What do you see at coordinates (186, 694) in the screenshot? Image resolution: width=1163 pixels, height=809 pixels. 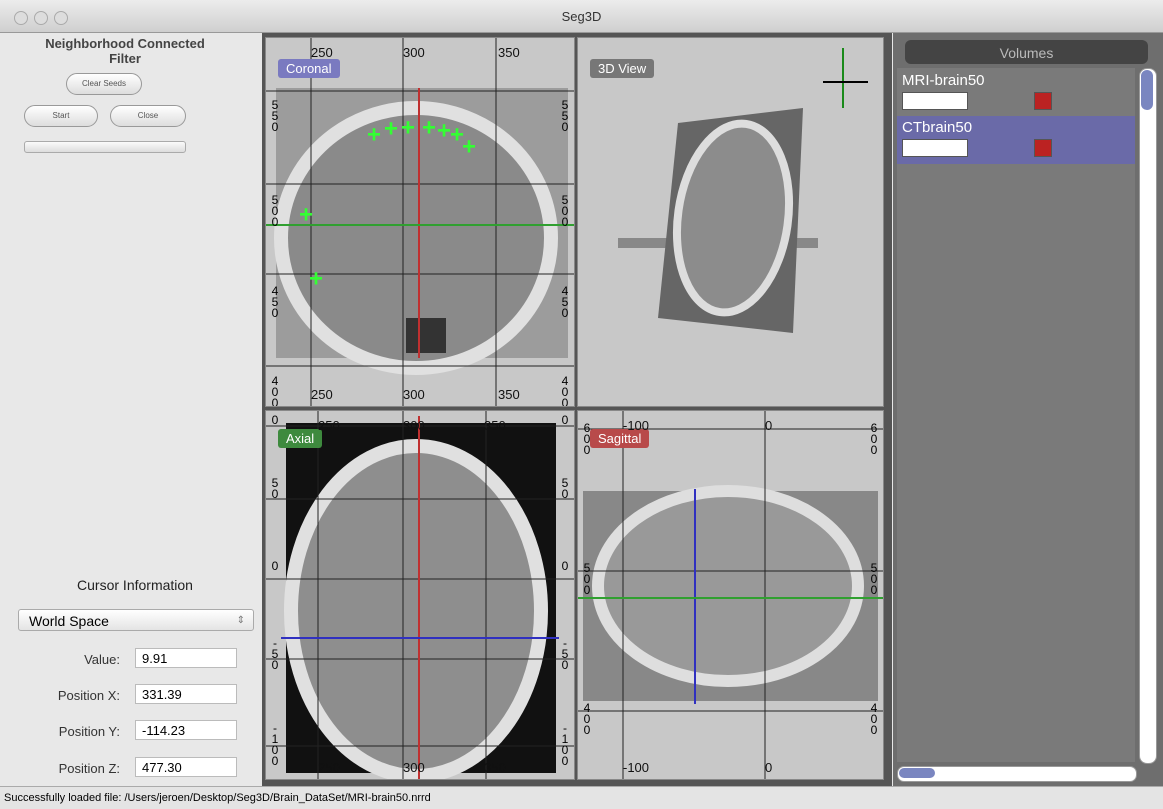 I see `field-value: 331.39` at bounding box center [186, 694].